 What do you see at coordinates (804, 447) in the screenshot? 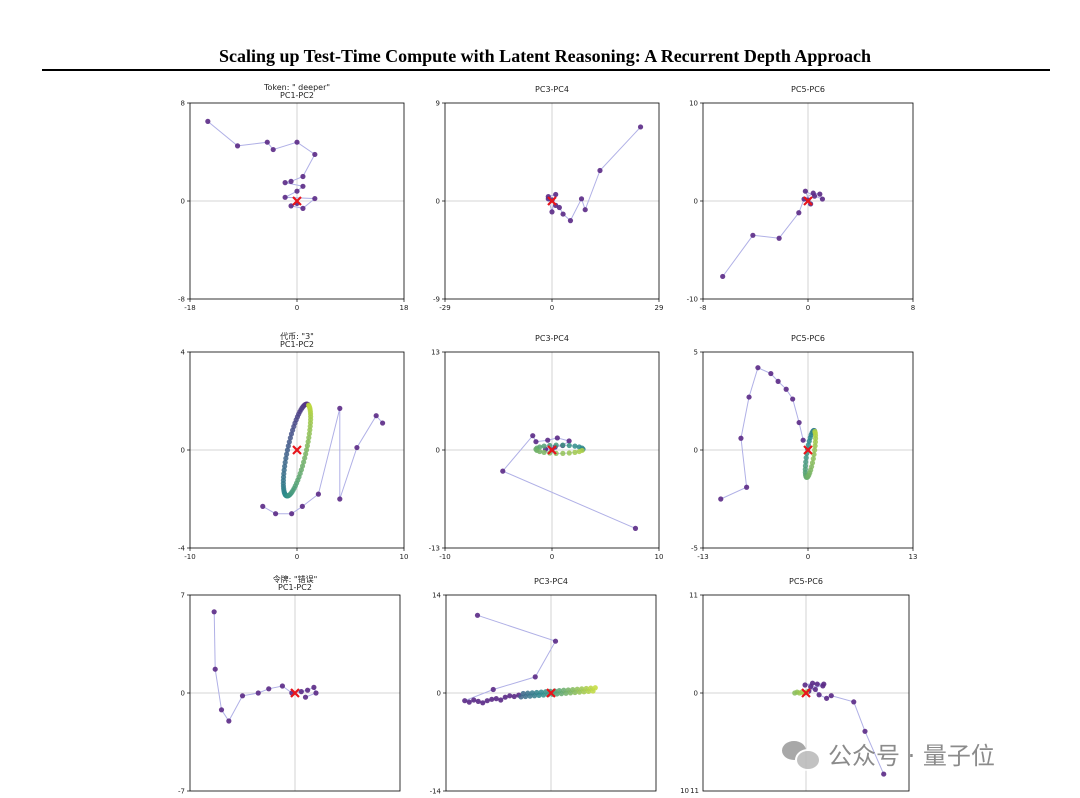
I see `chart-panel-row2-col3: 5 0 -5-13 0 13 PC5-PC6` at bounding box center [804, 447].